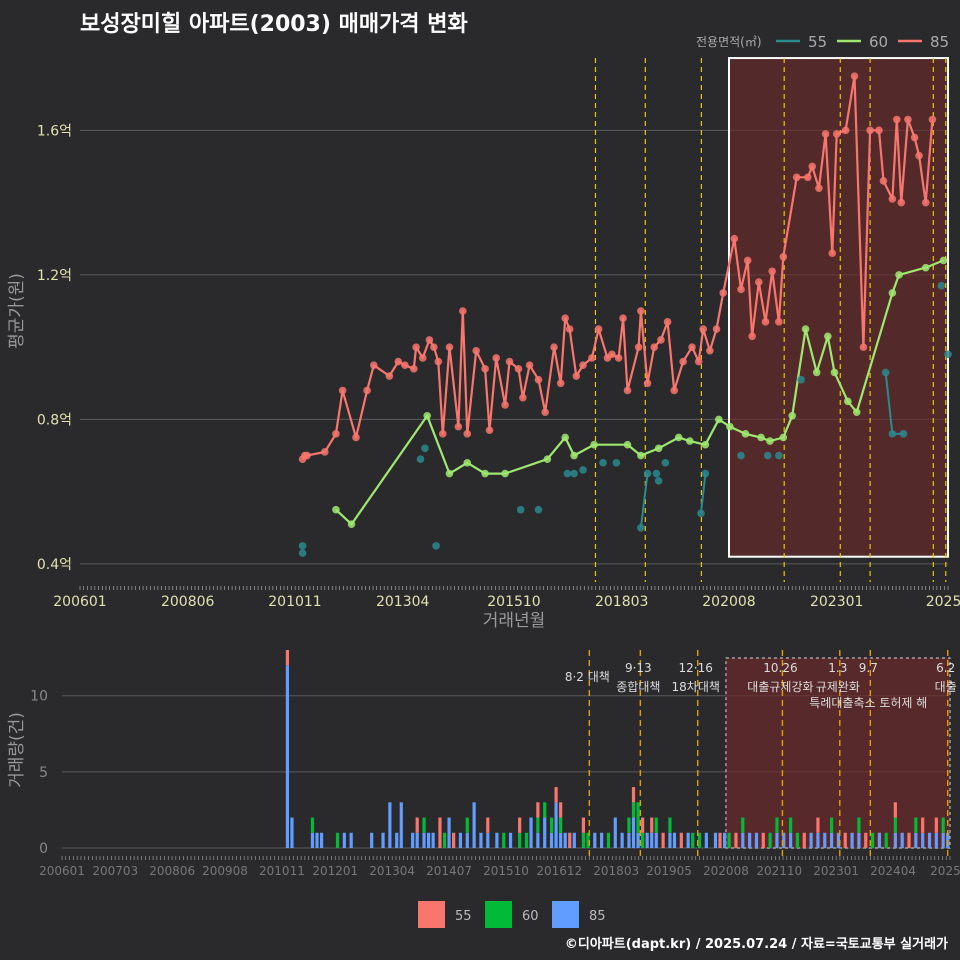  I want to click on policy-label: 대출, so click(946, 687).